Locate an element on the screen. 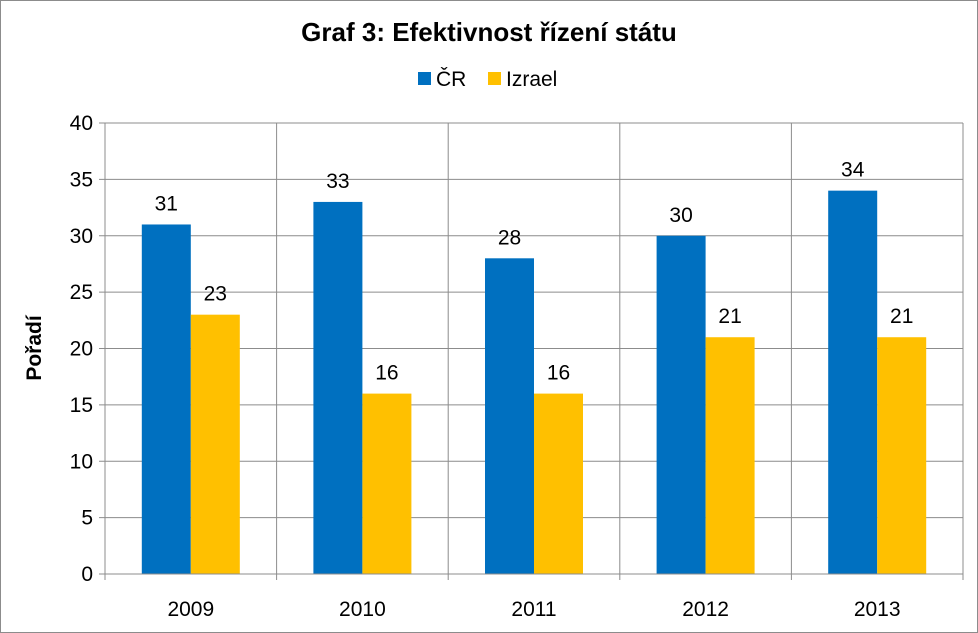 The height and width of the screenshot is (633, 978). y-tick-label: 40 is located at coordinates (81, 123).